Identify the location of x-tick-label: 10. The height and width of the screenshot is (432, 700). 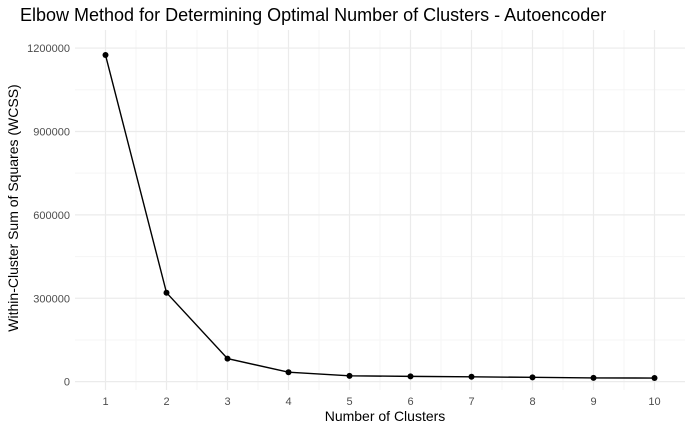
(654, 402).